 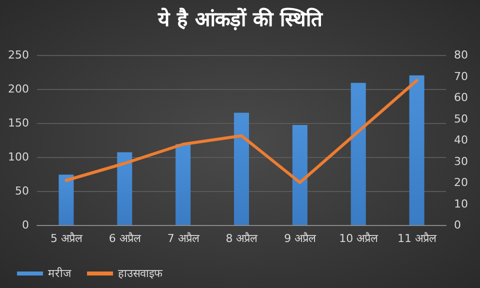 What do you see at coordinates (242, 238) in the screenshot?
I see `x-tick-label: 8 अप्रैल` at bounding box center [242, 238].